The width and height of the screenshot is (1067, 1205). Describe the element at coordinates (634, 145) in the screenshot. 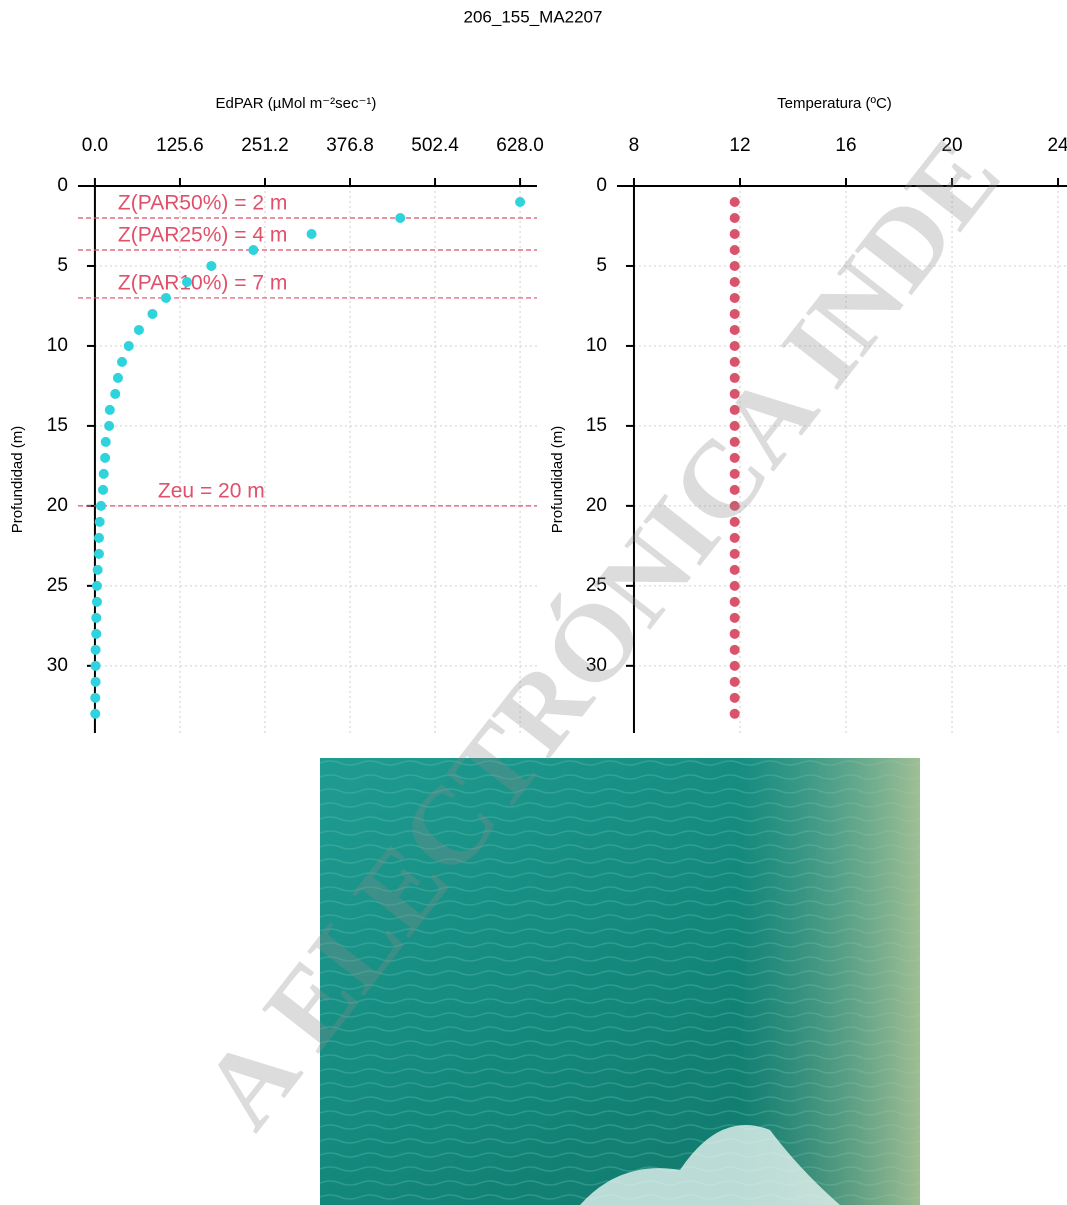

I see `x-tick-label: 8` at that location.